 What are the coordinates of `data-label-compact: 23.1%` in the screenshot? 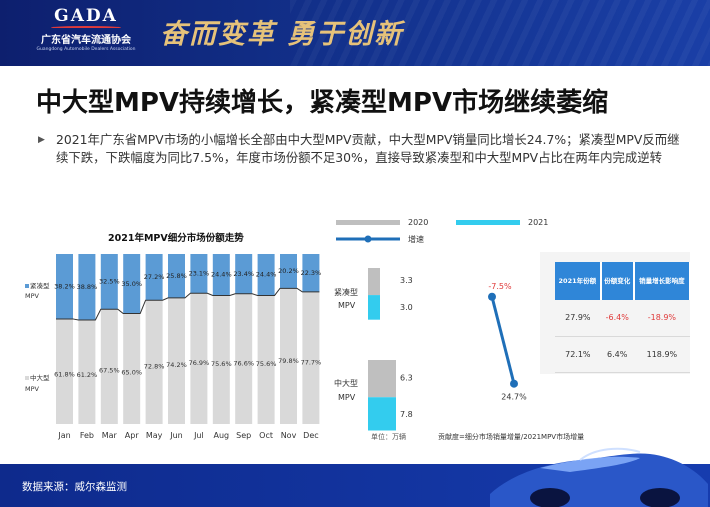 It's located at (199, 274).